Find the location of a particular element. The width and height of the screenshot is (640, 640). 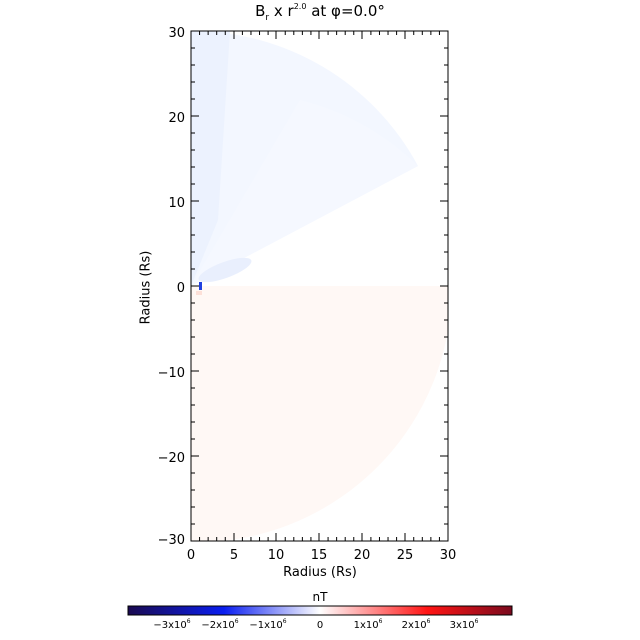

chart-title: Br x r2.0 at φ=0.0° is located at coordinates (320, 12).